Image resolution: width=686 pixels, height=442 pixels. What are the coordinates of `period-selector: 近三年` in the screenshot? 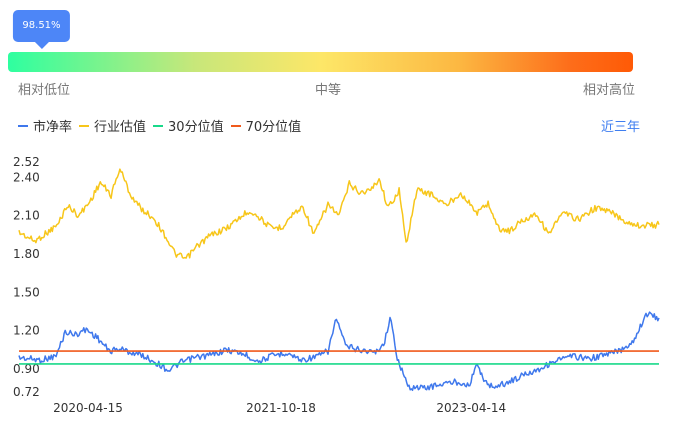 It's located at (620, 127).